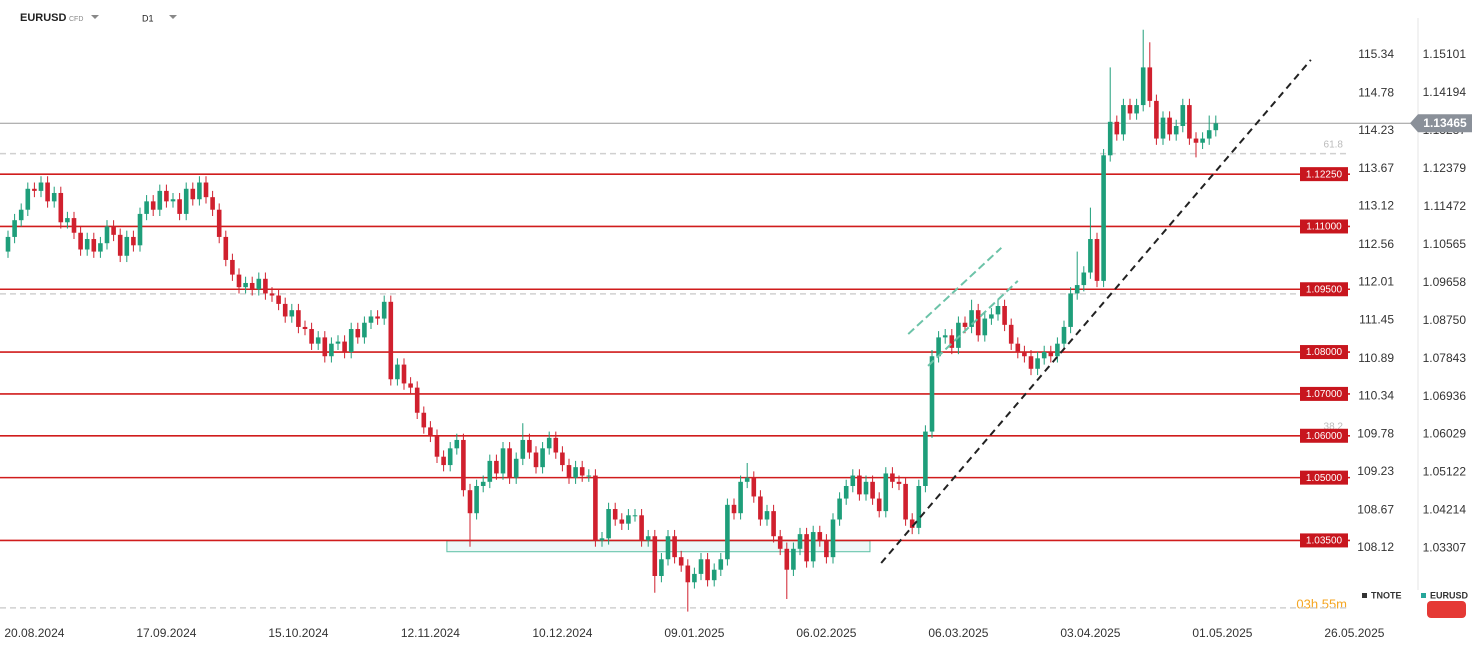 The image size is (1482, 650). I want to click on level-label: 1.09500, so click(1324, 289).